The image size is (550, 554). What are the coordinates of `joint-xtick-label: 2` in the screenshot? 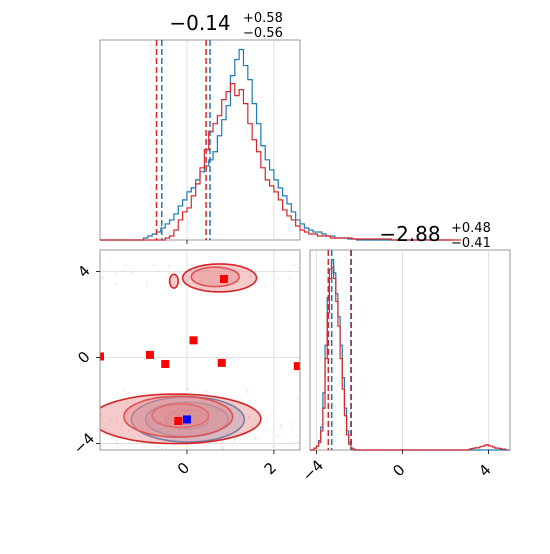 It's located at (270, 468).